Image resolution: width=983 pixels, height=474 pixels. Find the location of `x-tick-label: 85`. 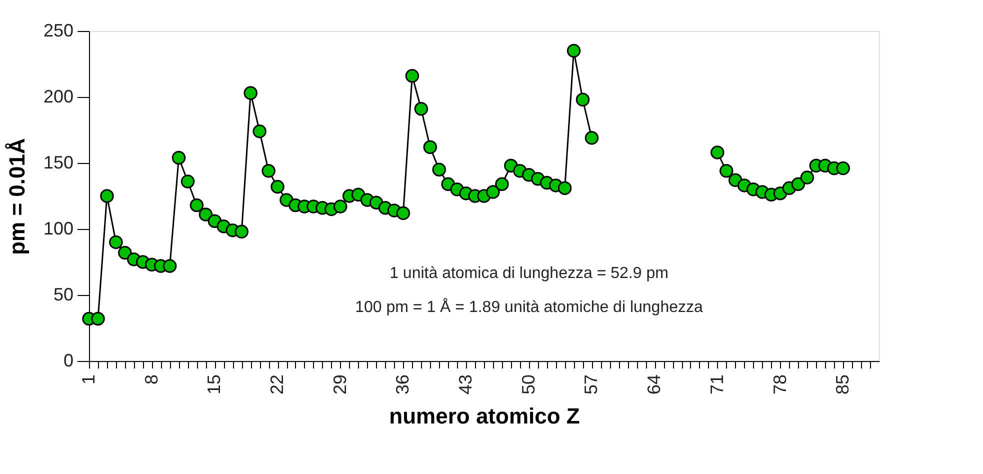

x-tick-label: 85 is located at coordinates (842, 384).